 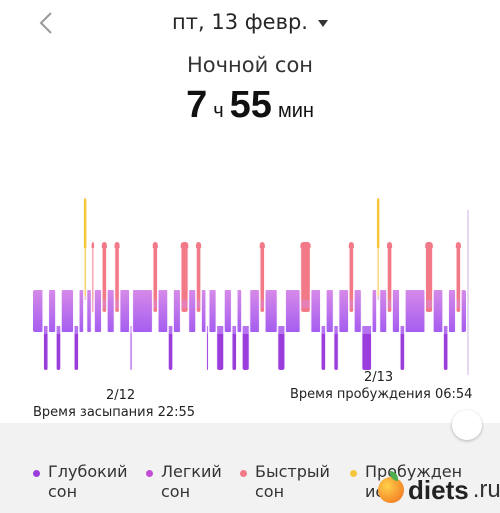 I want to click on watermark-logo: diets .ru, so click(x=439, y=489).